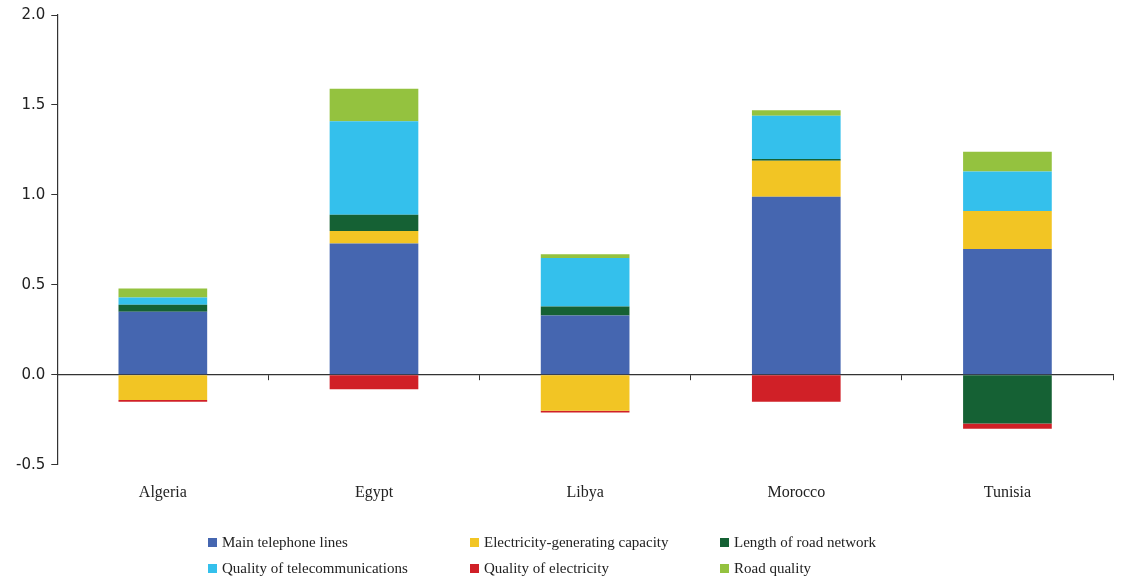 Image resolution: width=1129 pixels, height=585 pixels. Describe the element at coordinates (1007, 491) in the screenshot. I see `x-tick-label: Tunisia` at that location.